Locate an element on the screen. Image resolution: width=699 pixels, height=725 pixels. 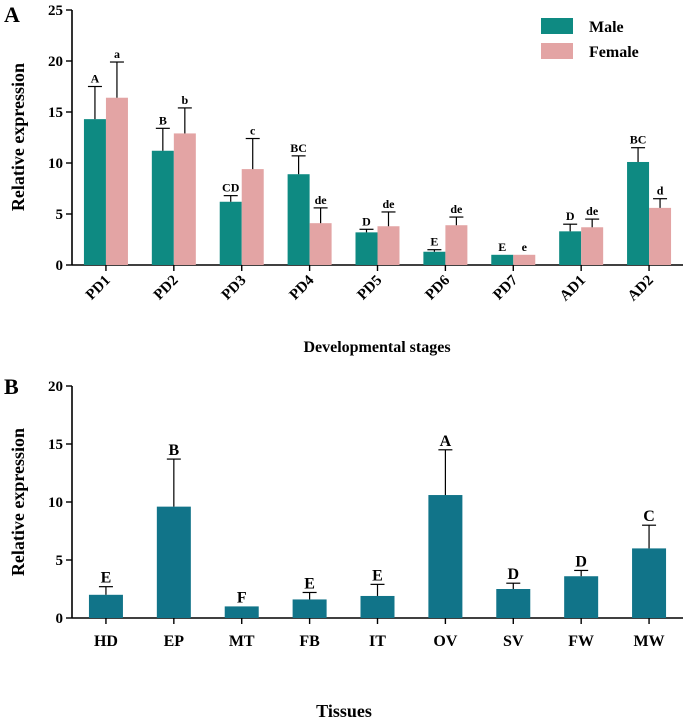
x-tick-label: PD6 is located at coordinates (437, 287).